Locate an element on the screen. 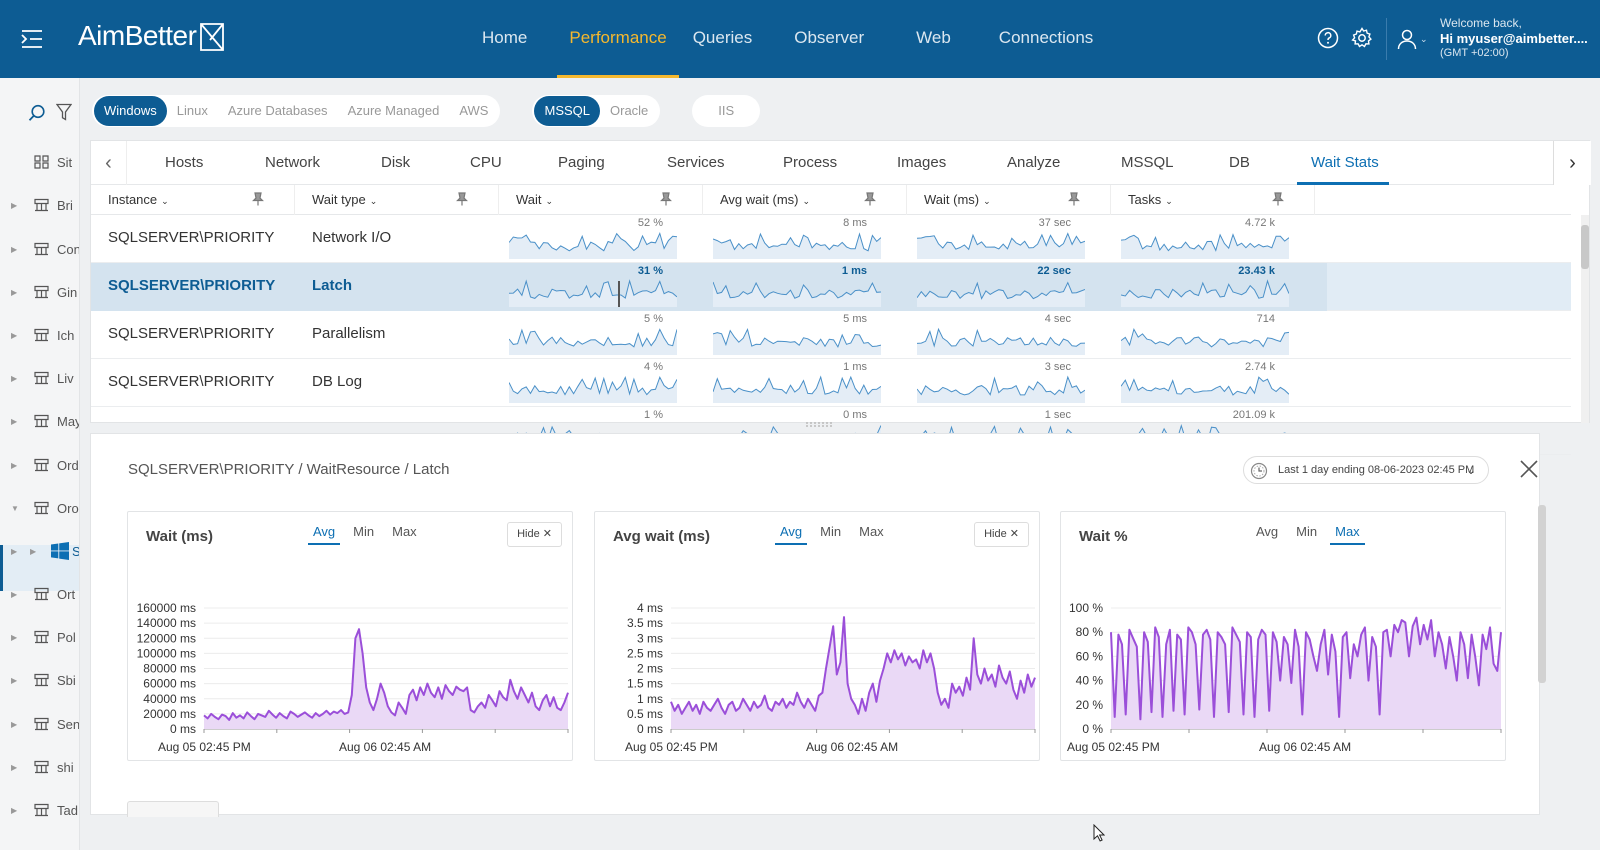 This screenshot has height=850, width=1600. sidebar-item: ▶ Tad is located at coordinates (39, 810).